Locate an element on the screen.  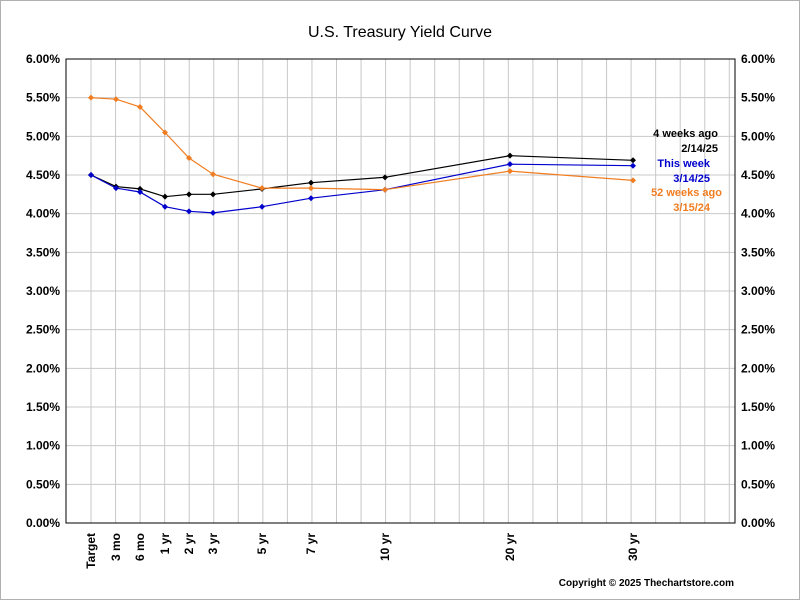
y-tick-label-left: 4.00% is located at coordinates (43, 214).